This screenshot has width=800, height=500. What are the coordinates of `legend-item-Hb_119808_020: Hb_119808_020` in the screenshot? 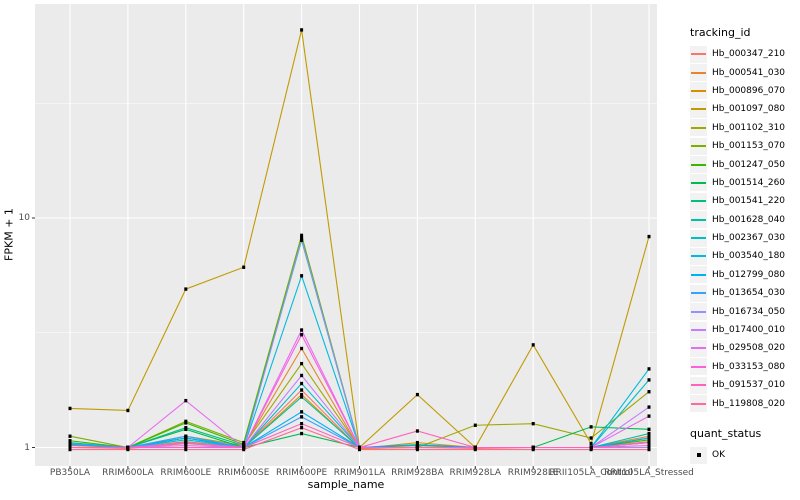 It's located at (744, 403).